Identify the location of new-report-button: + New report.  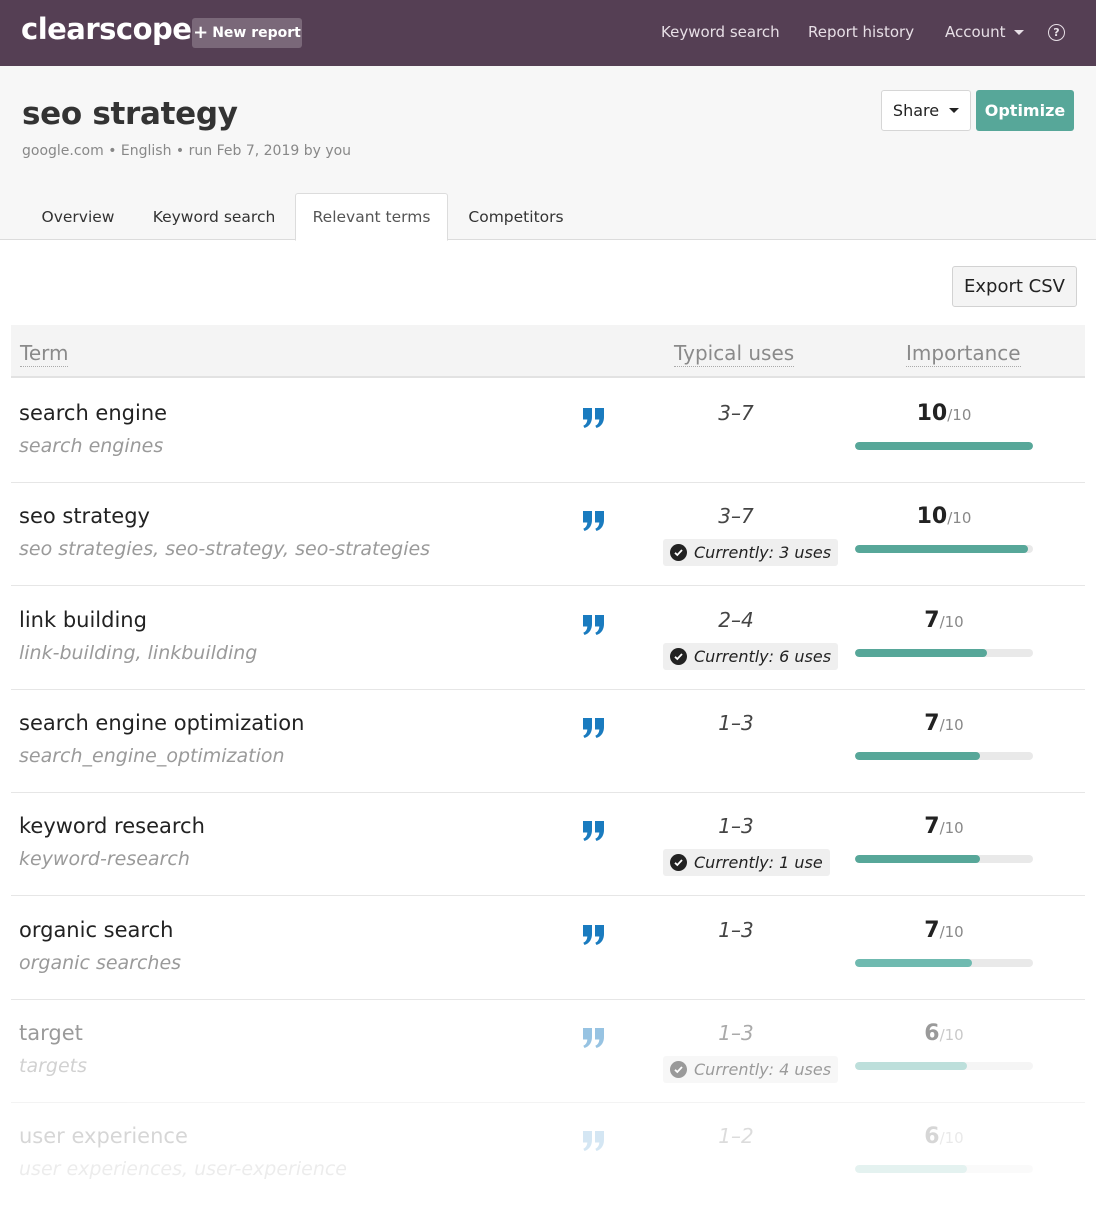
(247, 33).